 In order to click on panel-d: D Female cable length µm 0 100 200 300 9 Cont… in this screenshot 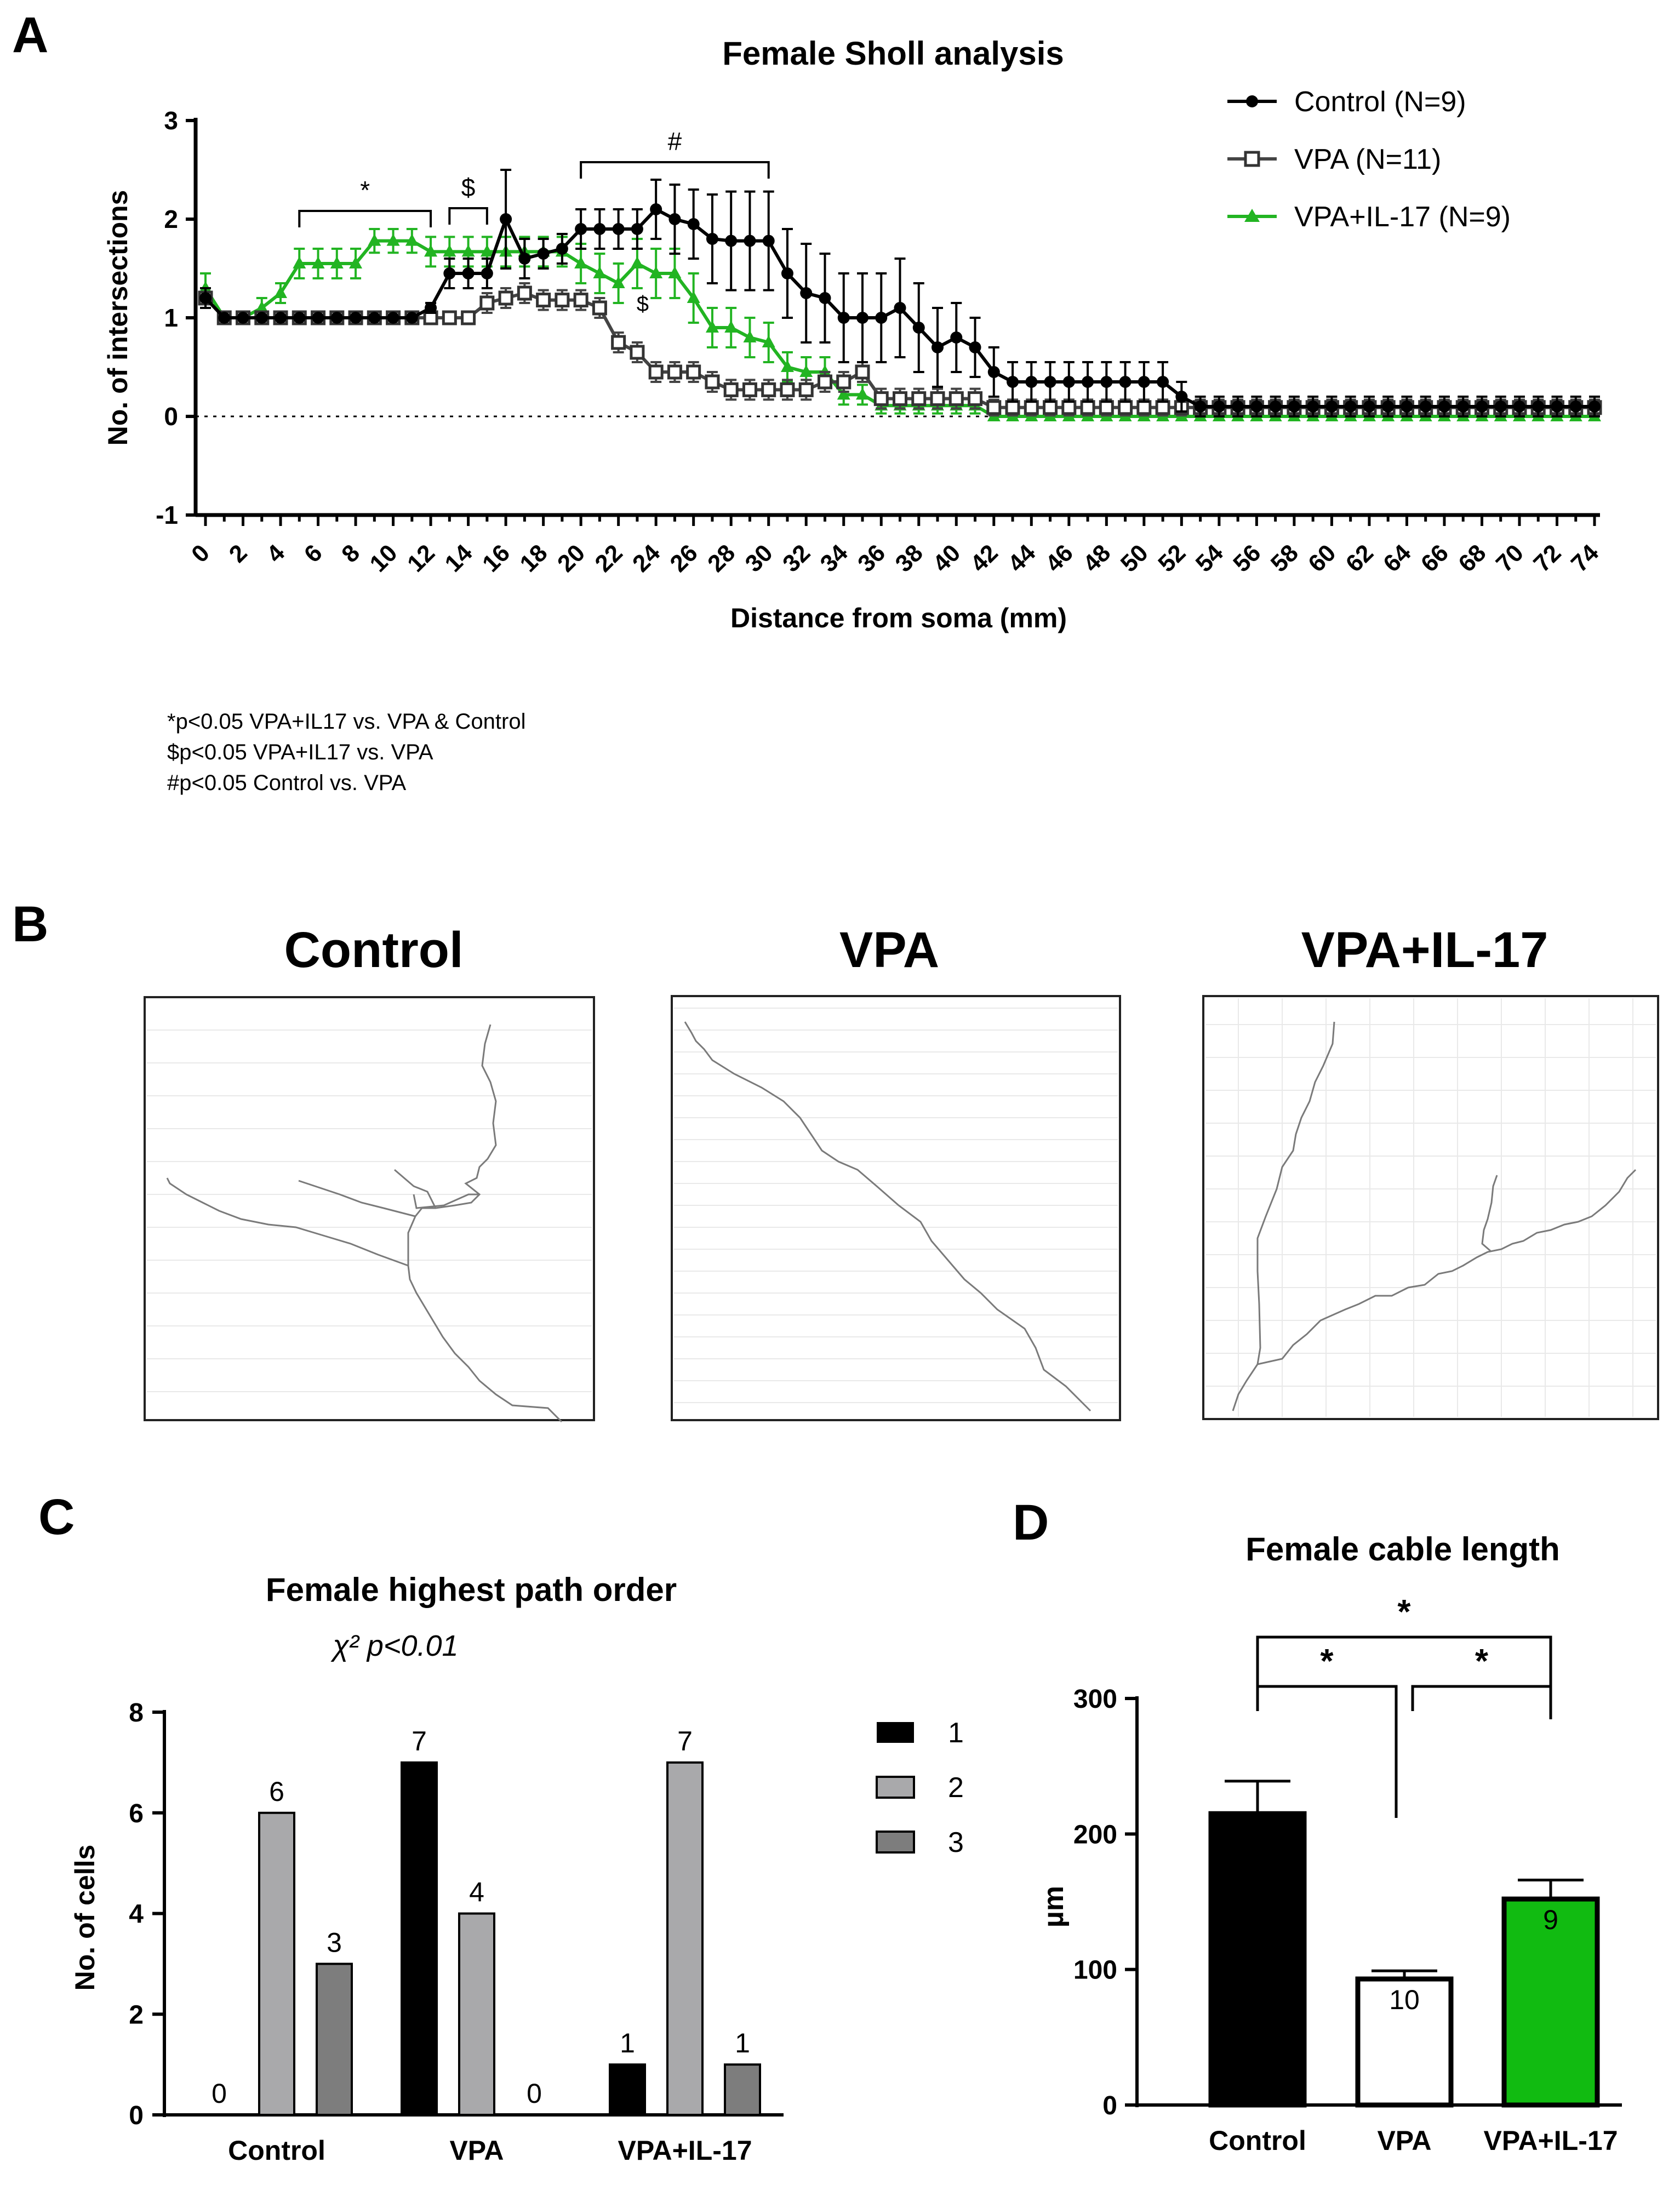, I will do `click(1317, 1826)`.